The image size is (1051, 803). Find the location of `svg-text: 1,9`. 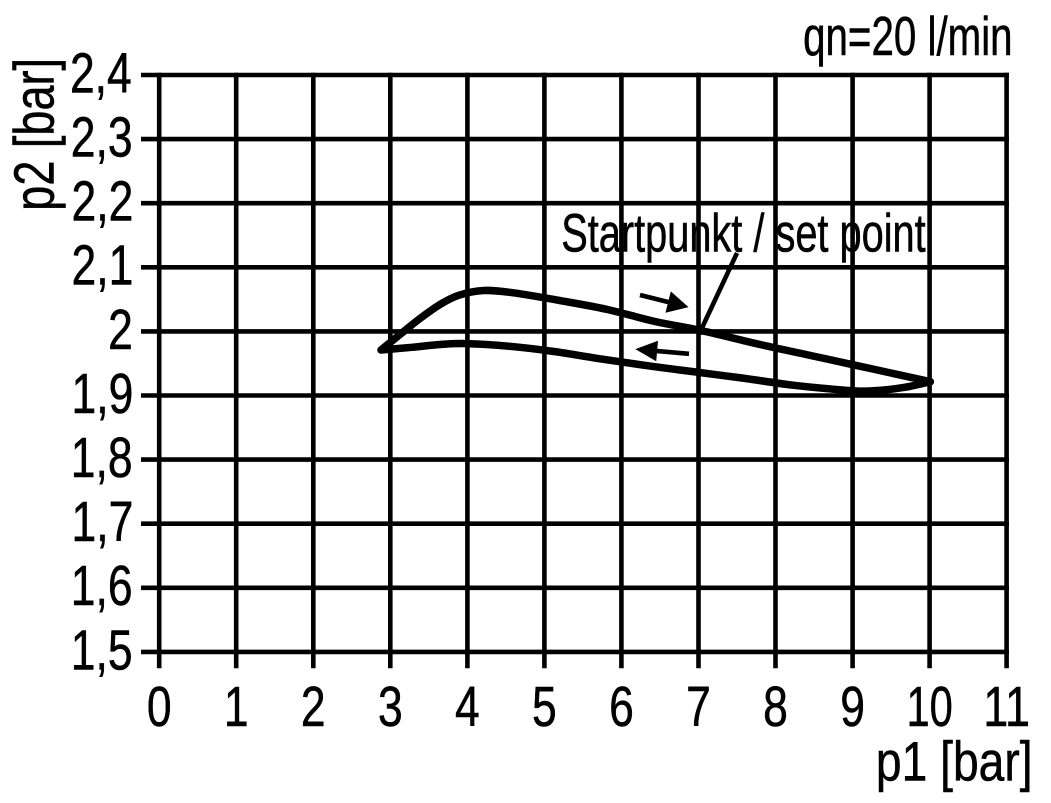

svg-text: 1,9 is located at coordinates (103, 394).